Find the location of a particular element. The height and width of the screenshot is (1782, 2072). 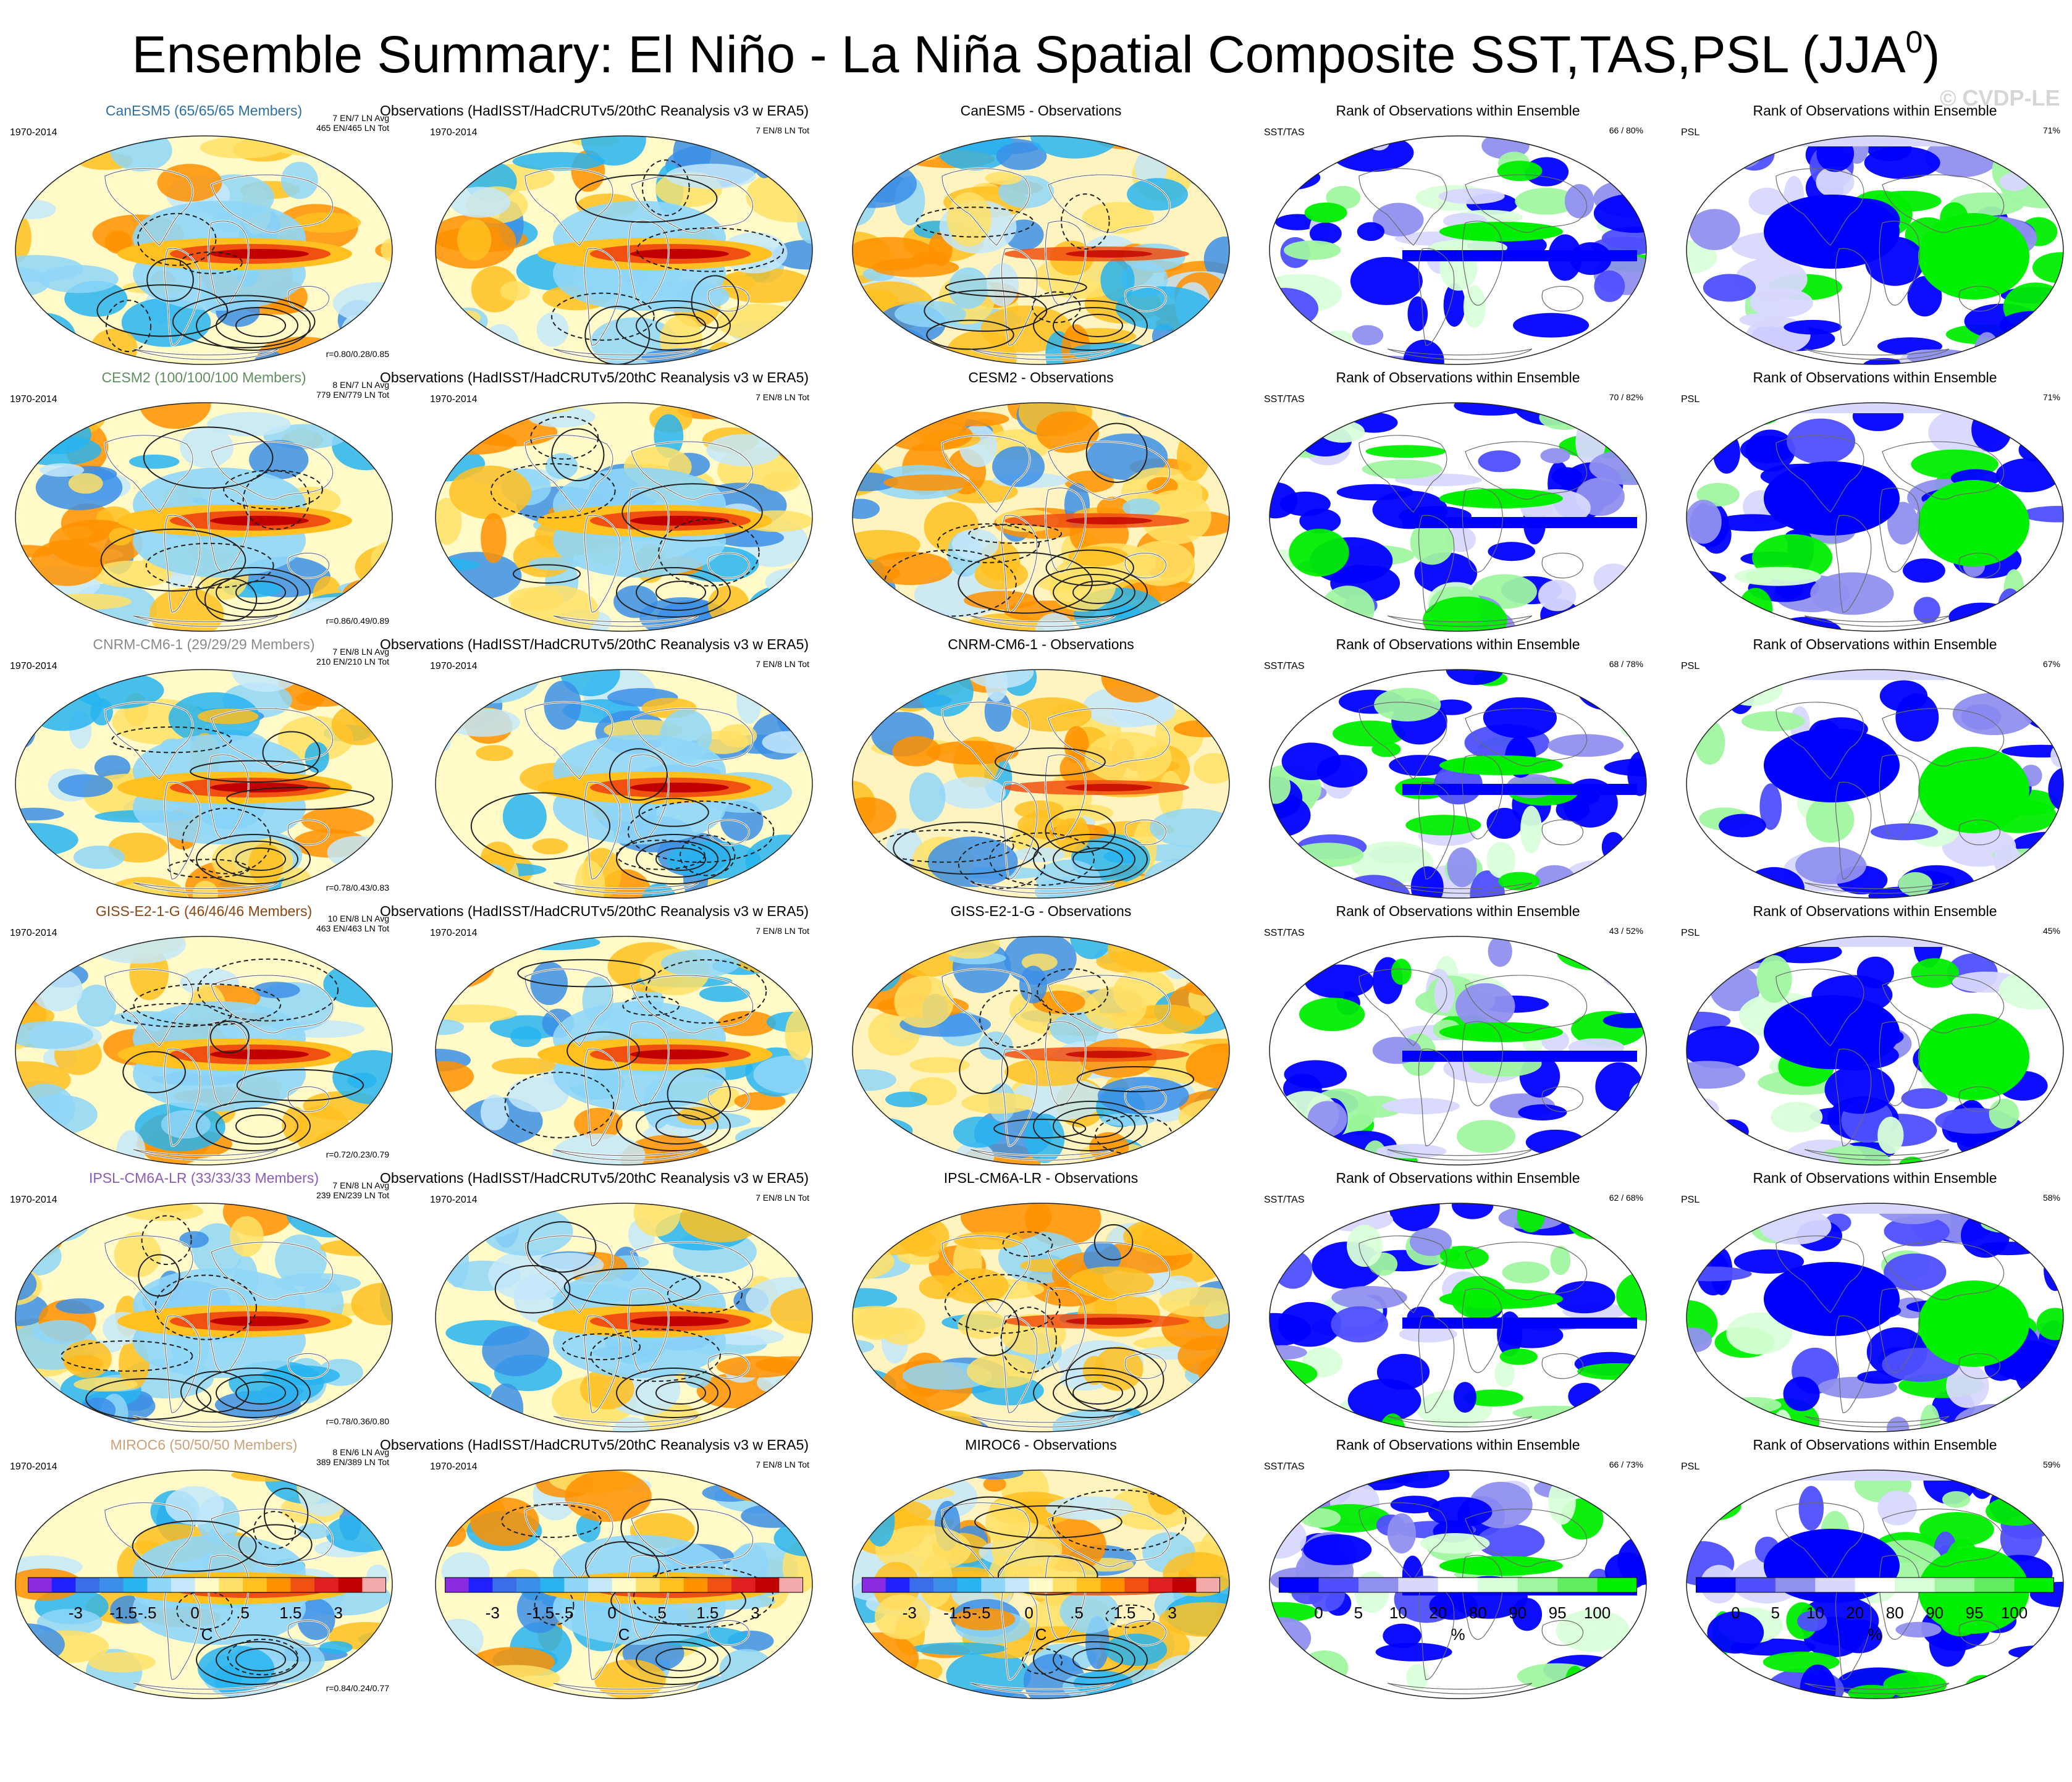

temp-tick: -3 is located at coordinates (493, 1612).